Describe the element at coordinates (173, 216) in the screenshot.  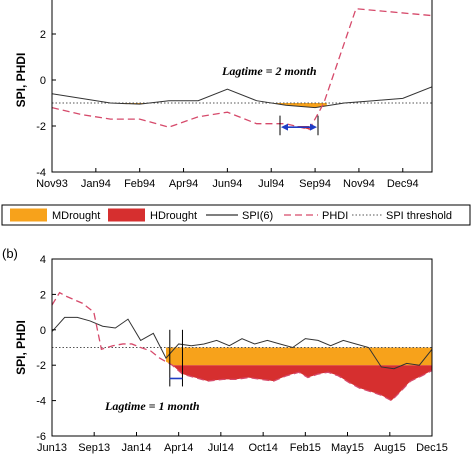
I see `legend-label-hdrought: HDrought` at that location.